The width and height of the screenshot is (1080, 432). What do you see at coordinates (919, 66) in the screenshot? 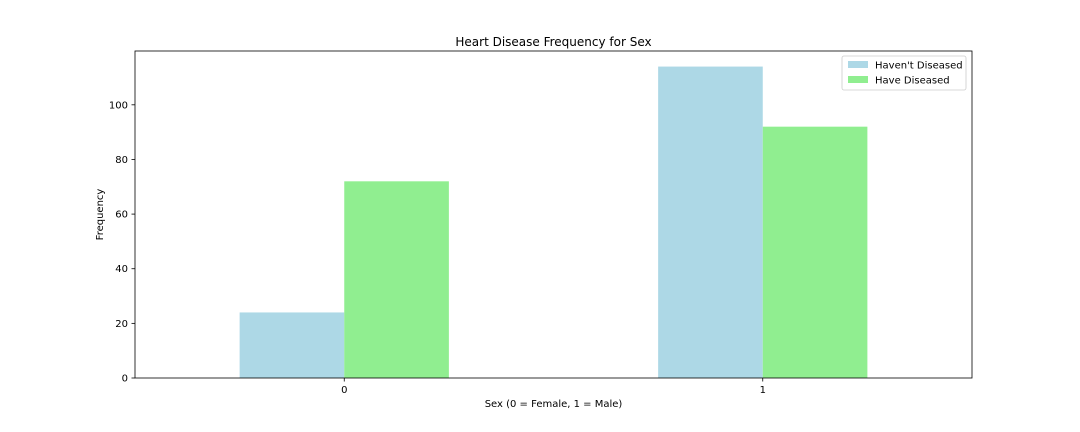
I see `legend-label-havent-diseased: Haven't Diseased` at bounding box center [919, 66].